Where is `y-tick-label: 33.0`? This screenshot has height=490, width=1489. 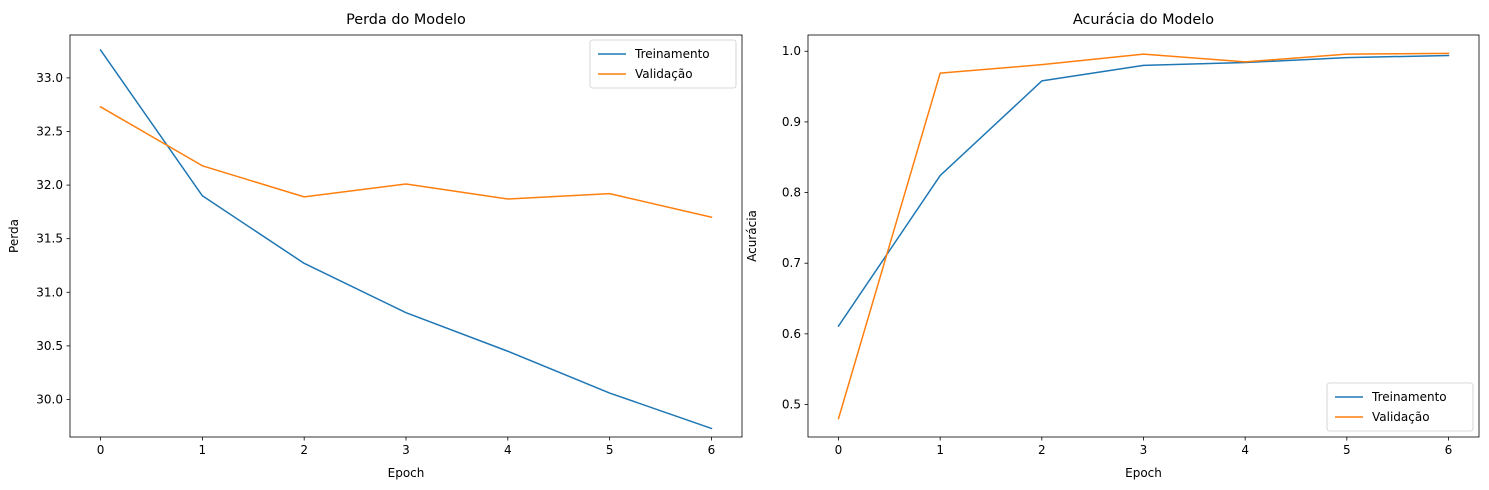 y-tick-label: 33.0 is located at coordinates (49, 78).